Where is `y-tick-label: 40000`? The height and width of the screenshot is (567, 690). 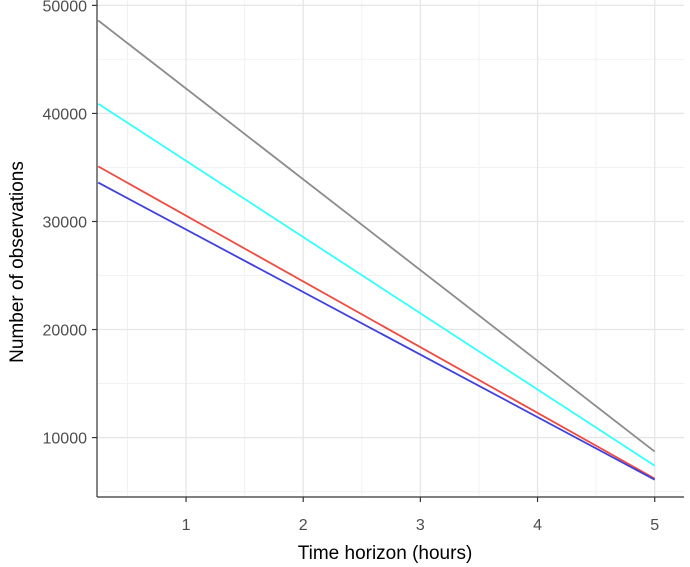 y-tick-label: 40000 is located at coordinates (65, 114).